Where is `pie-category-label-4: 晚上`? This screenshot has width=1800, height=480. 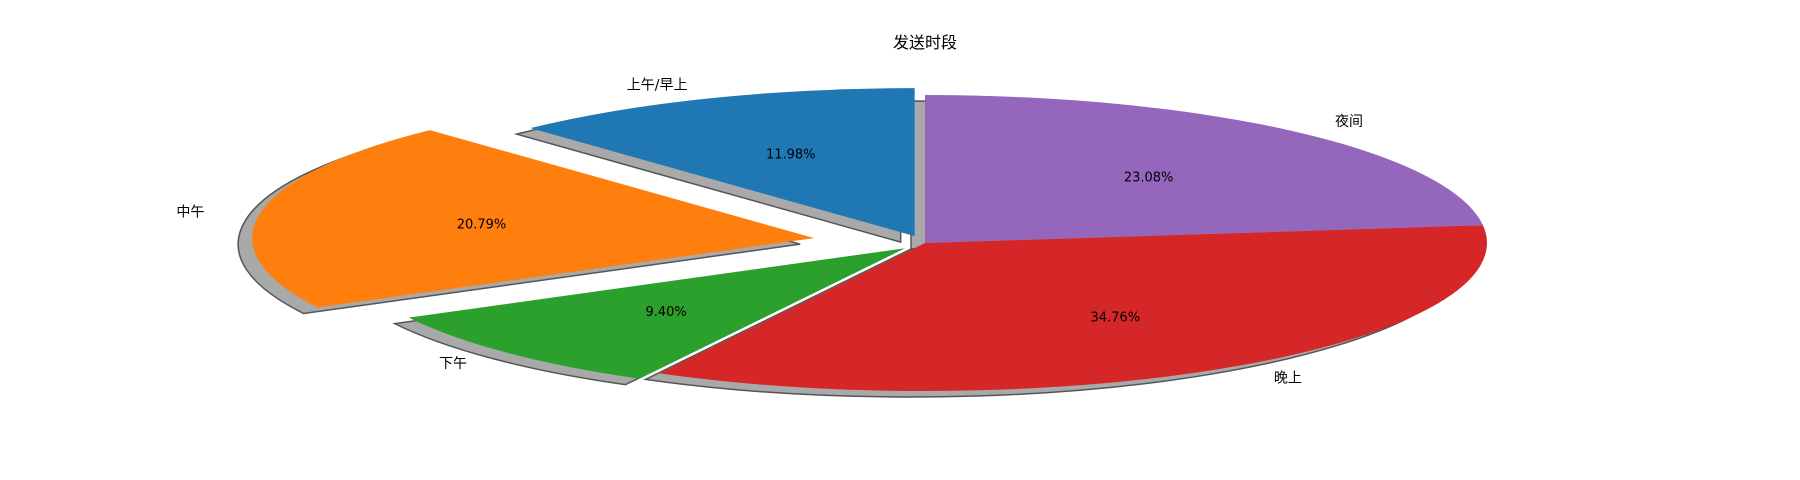 pie-category-label-4: 晚上 is located at coordinates (1288, 378).